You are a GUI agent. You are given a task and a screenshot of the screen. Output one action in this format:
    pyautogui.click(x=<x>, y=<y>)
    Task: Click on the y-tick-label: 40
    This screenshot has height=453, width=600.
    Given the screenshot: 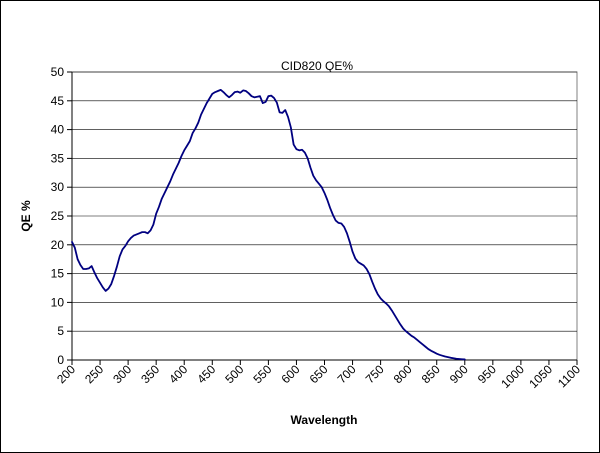 What is the action you would take?
    pyautogui.click(x=58, y=130)
    